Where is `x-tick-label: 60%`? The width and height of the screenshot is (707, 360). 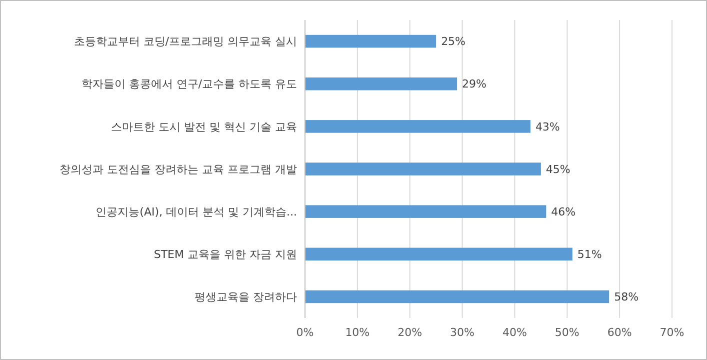
x-tick-label: 60% is located at coordinates (619, 332).